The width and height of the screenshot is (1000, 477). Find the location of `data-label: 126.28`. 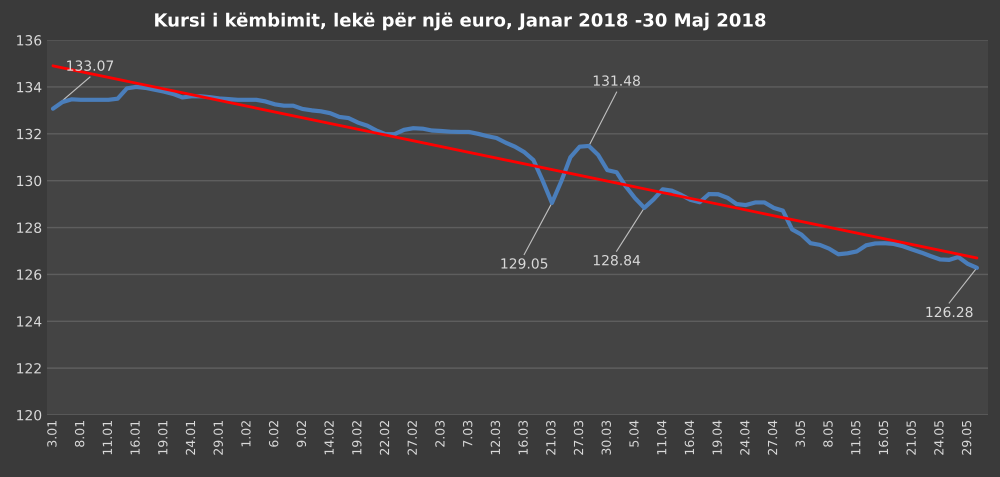

data-label: 126.28 is located at coordinates (949, 312).